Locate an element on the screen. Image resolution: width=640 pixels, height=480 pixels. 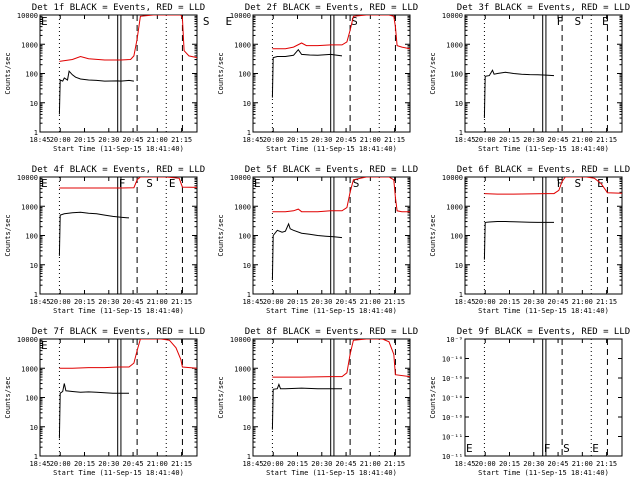
panel-title: Det 4f BLACK = Events, RED = LLD is located at coordinates (118, 170).